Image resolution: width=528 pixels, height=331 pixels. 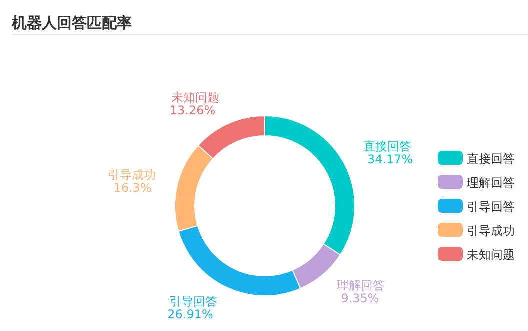 What do you see at coordinates (491, 231) in the screenshot?
I see `legend-label: 引导成功` at bounding box center [491, 231].